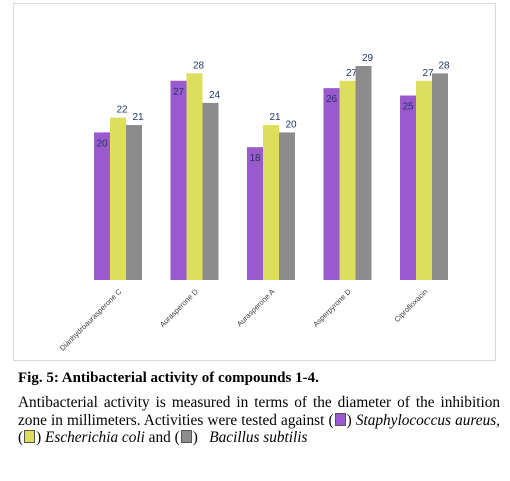 The width and height of the screenshot is (510, 481). I want to click on caption-organism-1: Staphylococcus aureus,, so click(427, 420).